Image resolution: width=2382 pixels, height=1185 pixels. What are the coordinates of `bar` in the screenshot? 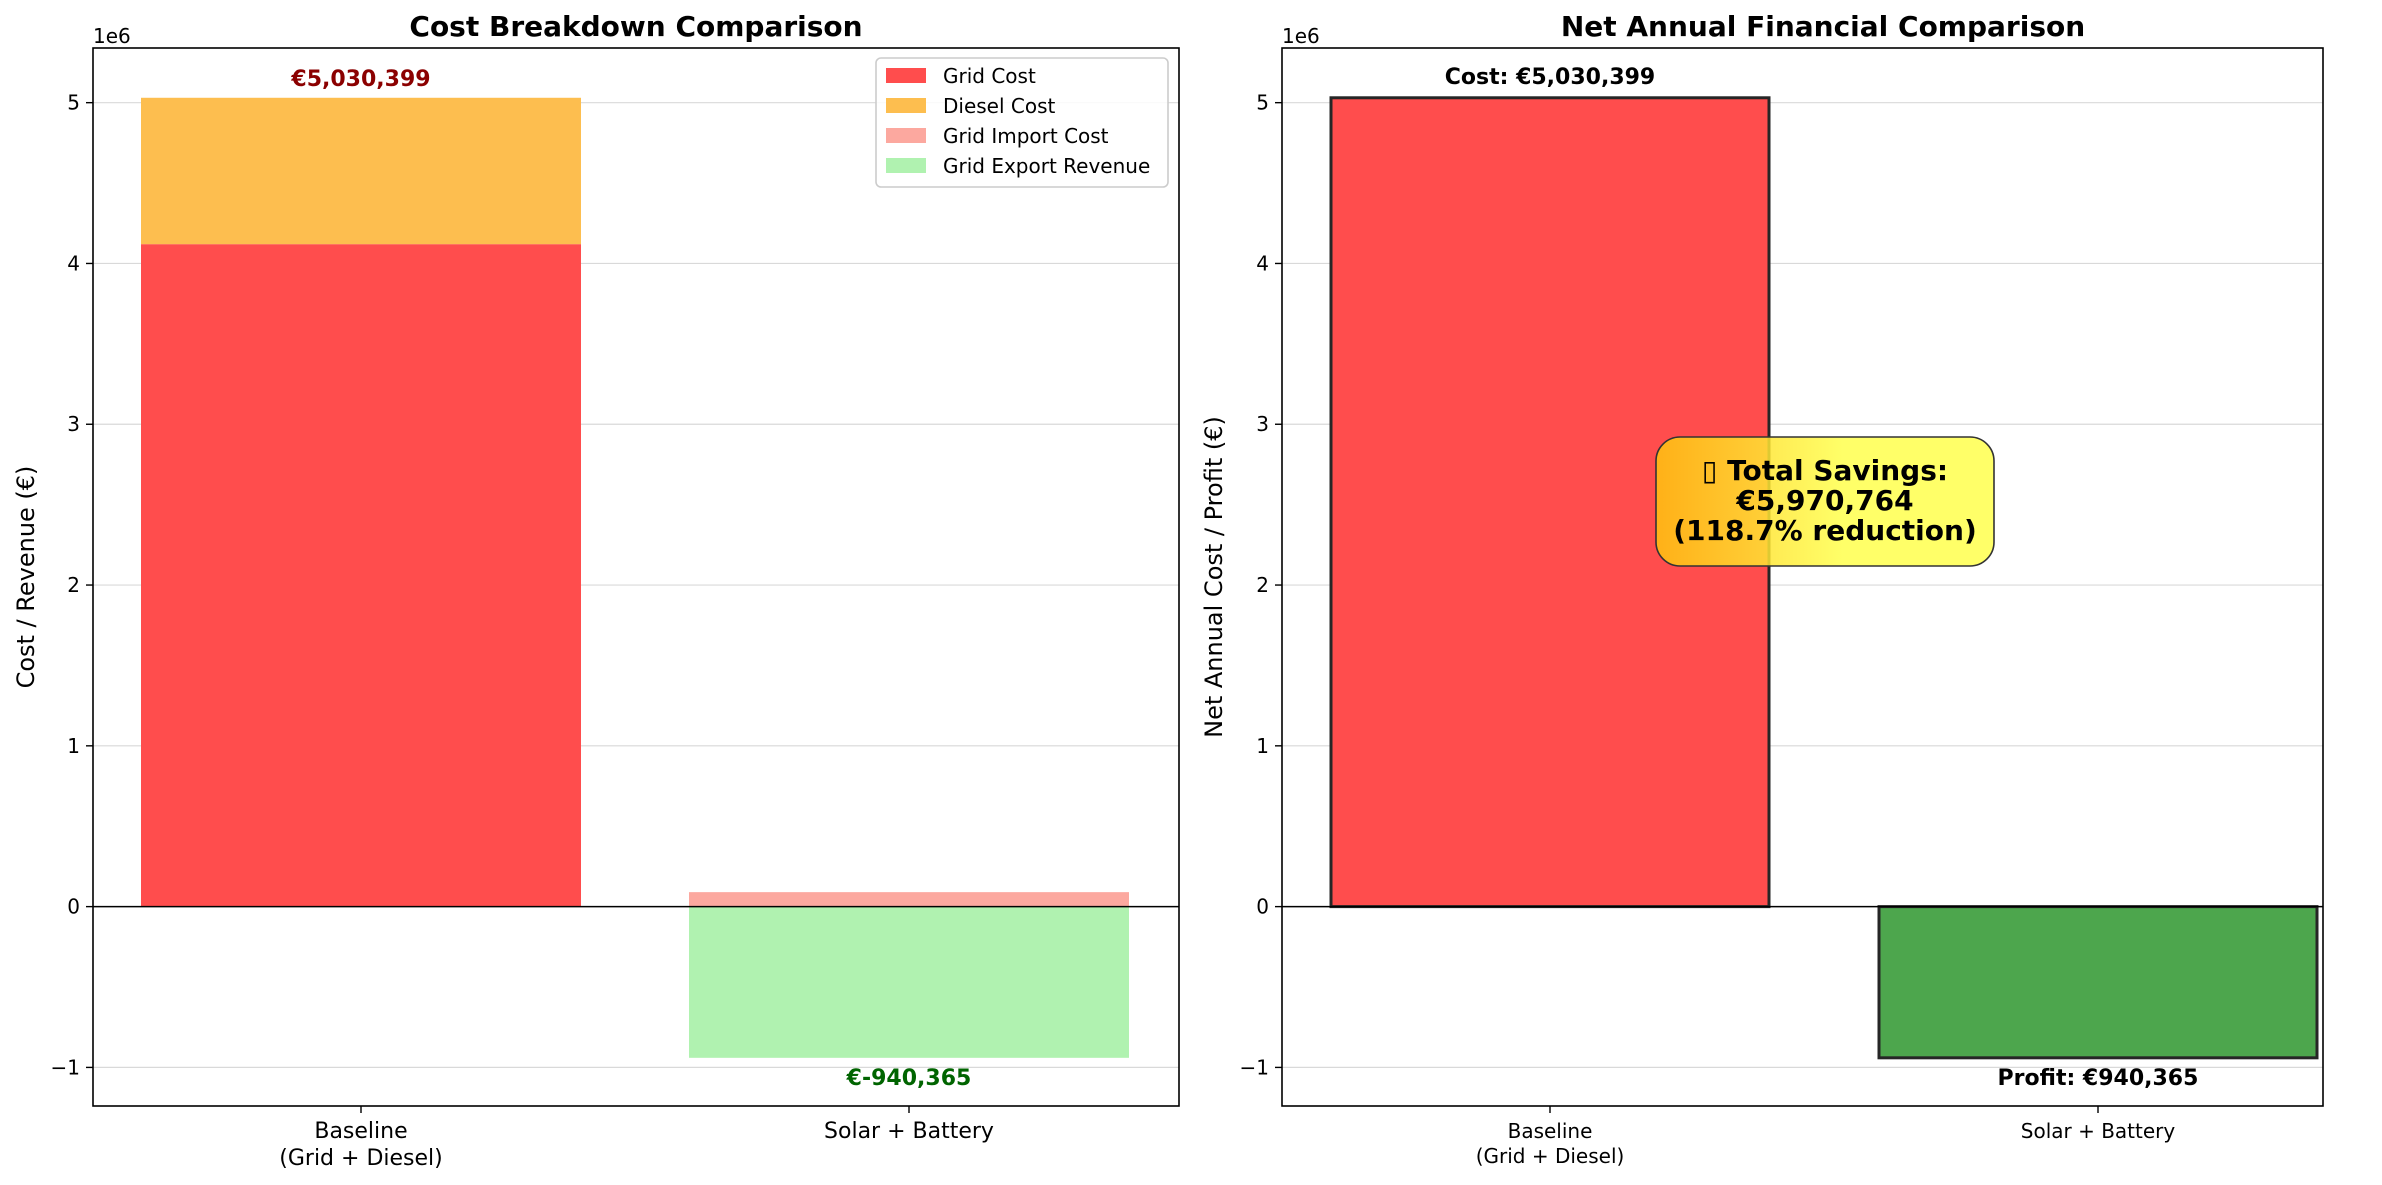 It's located at (2098, 982).